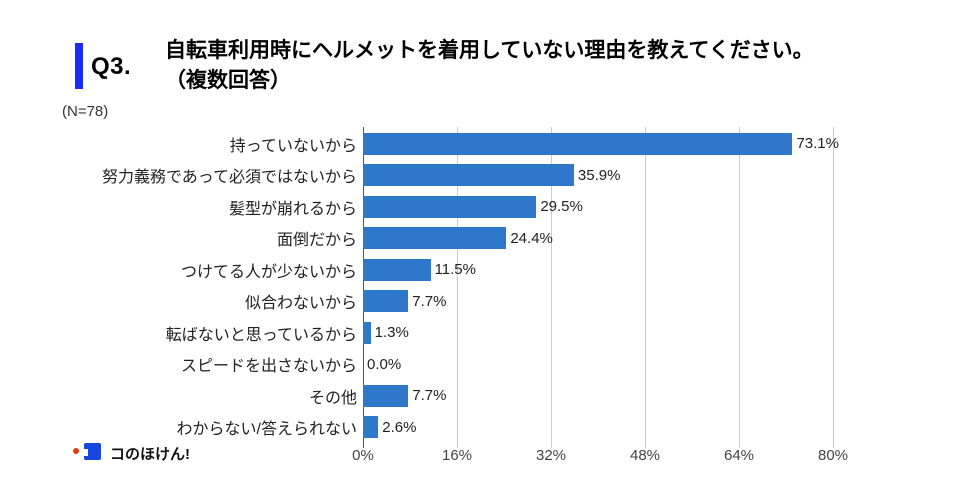 The height and width of the screenshot is (503, 960). I want to click on category-label: 転ばないと思っているから, so click(261, 335).